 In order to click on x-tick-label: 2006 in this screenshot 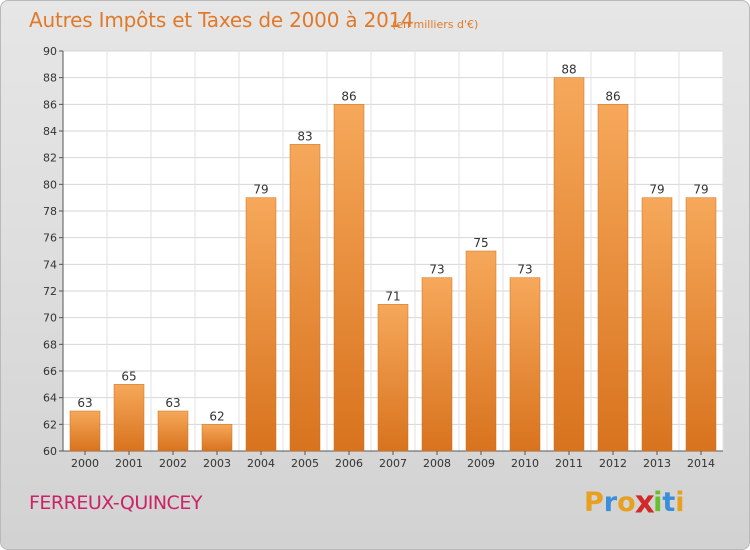, I will do `click(349, 463)`.